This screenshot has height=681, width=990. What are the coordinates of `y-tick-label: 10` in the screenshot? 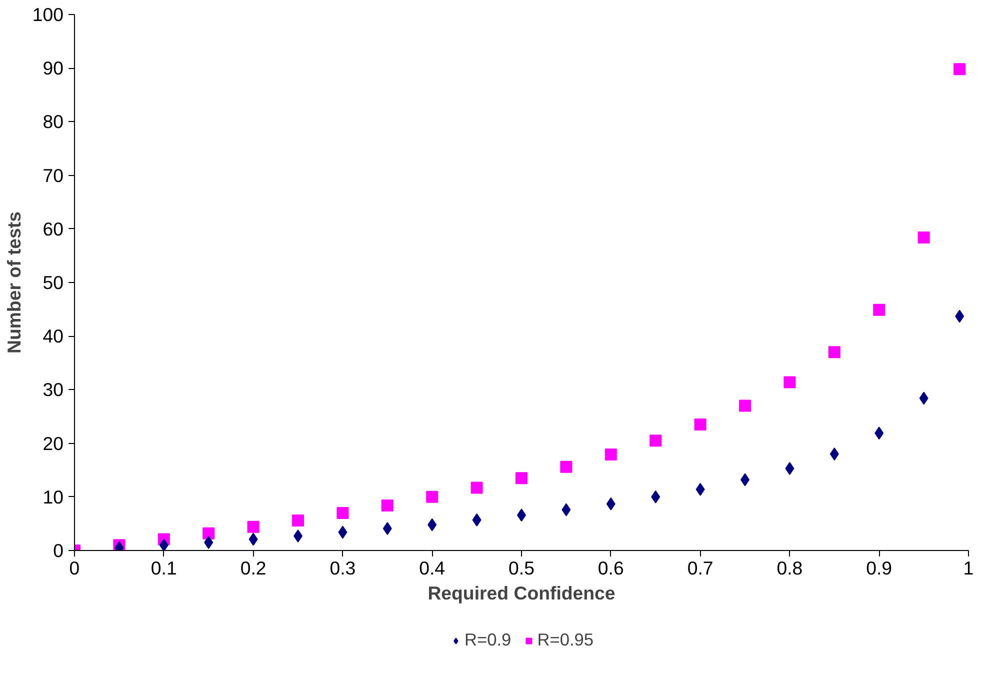 It's located at (53, 497).